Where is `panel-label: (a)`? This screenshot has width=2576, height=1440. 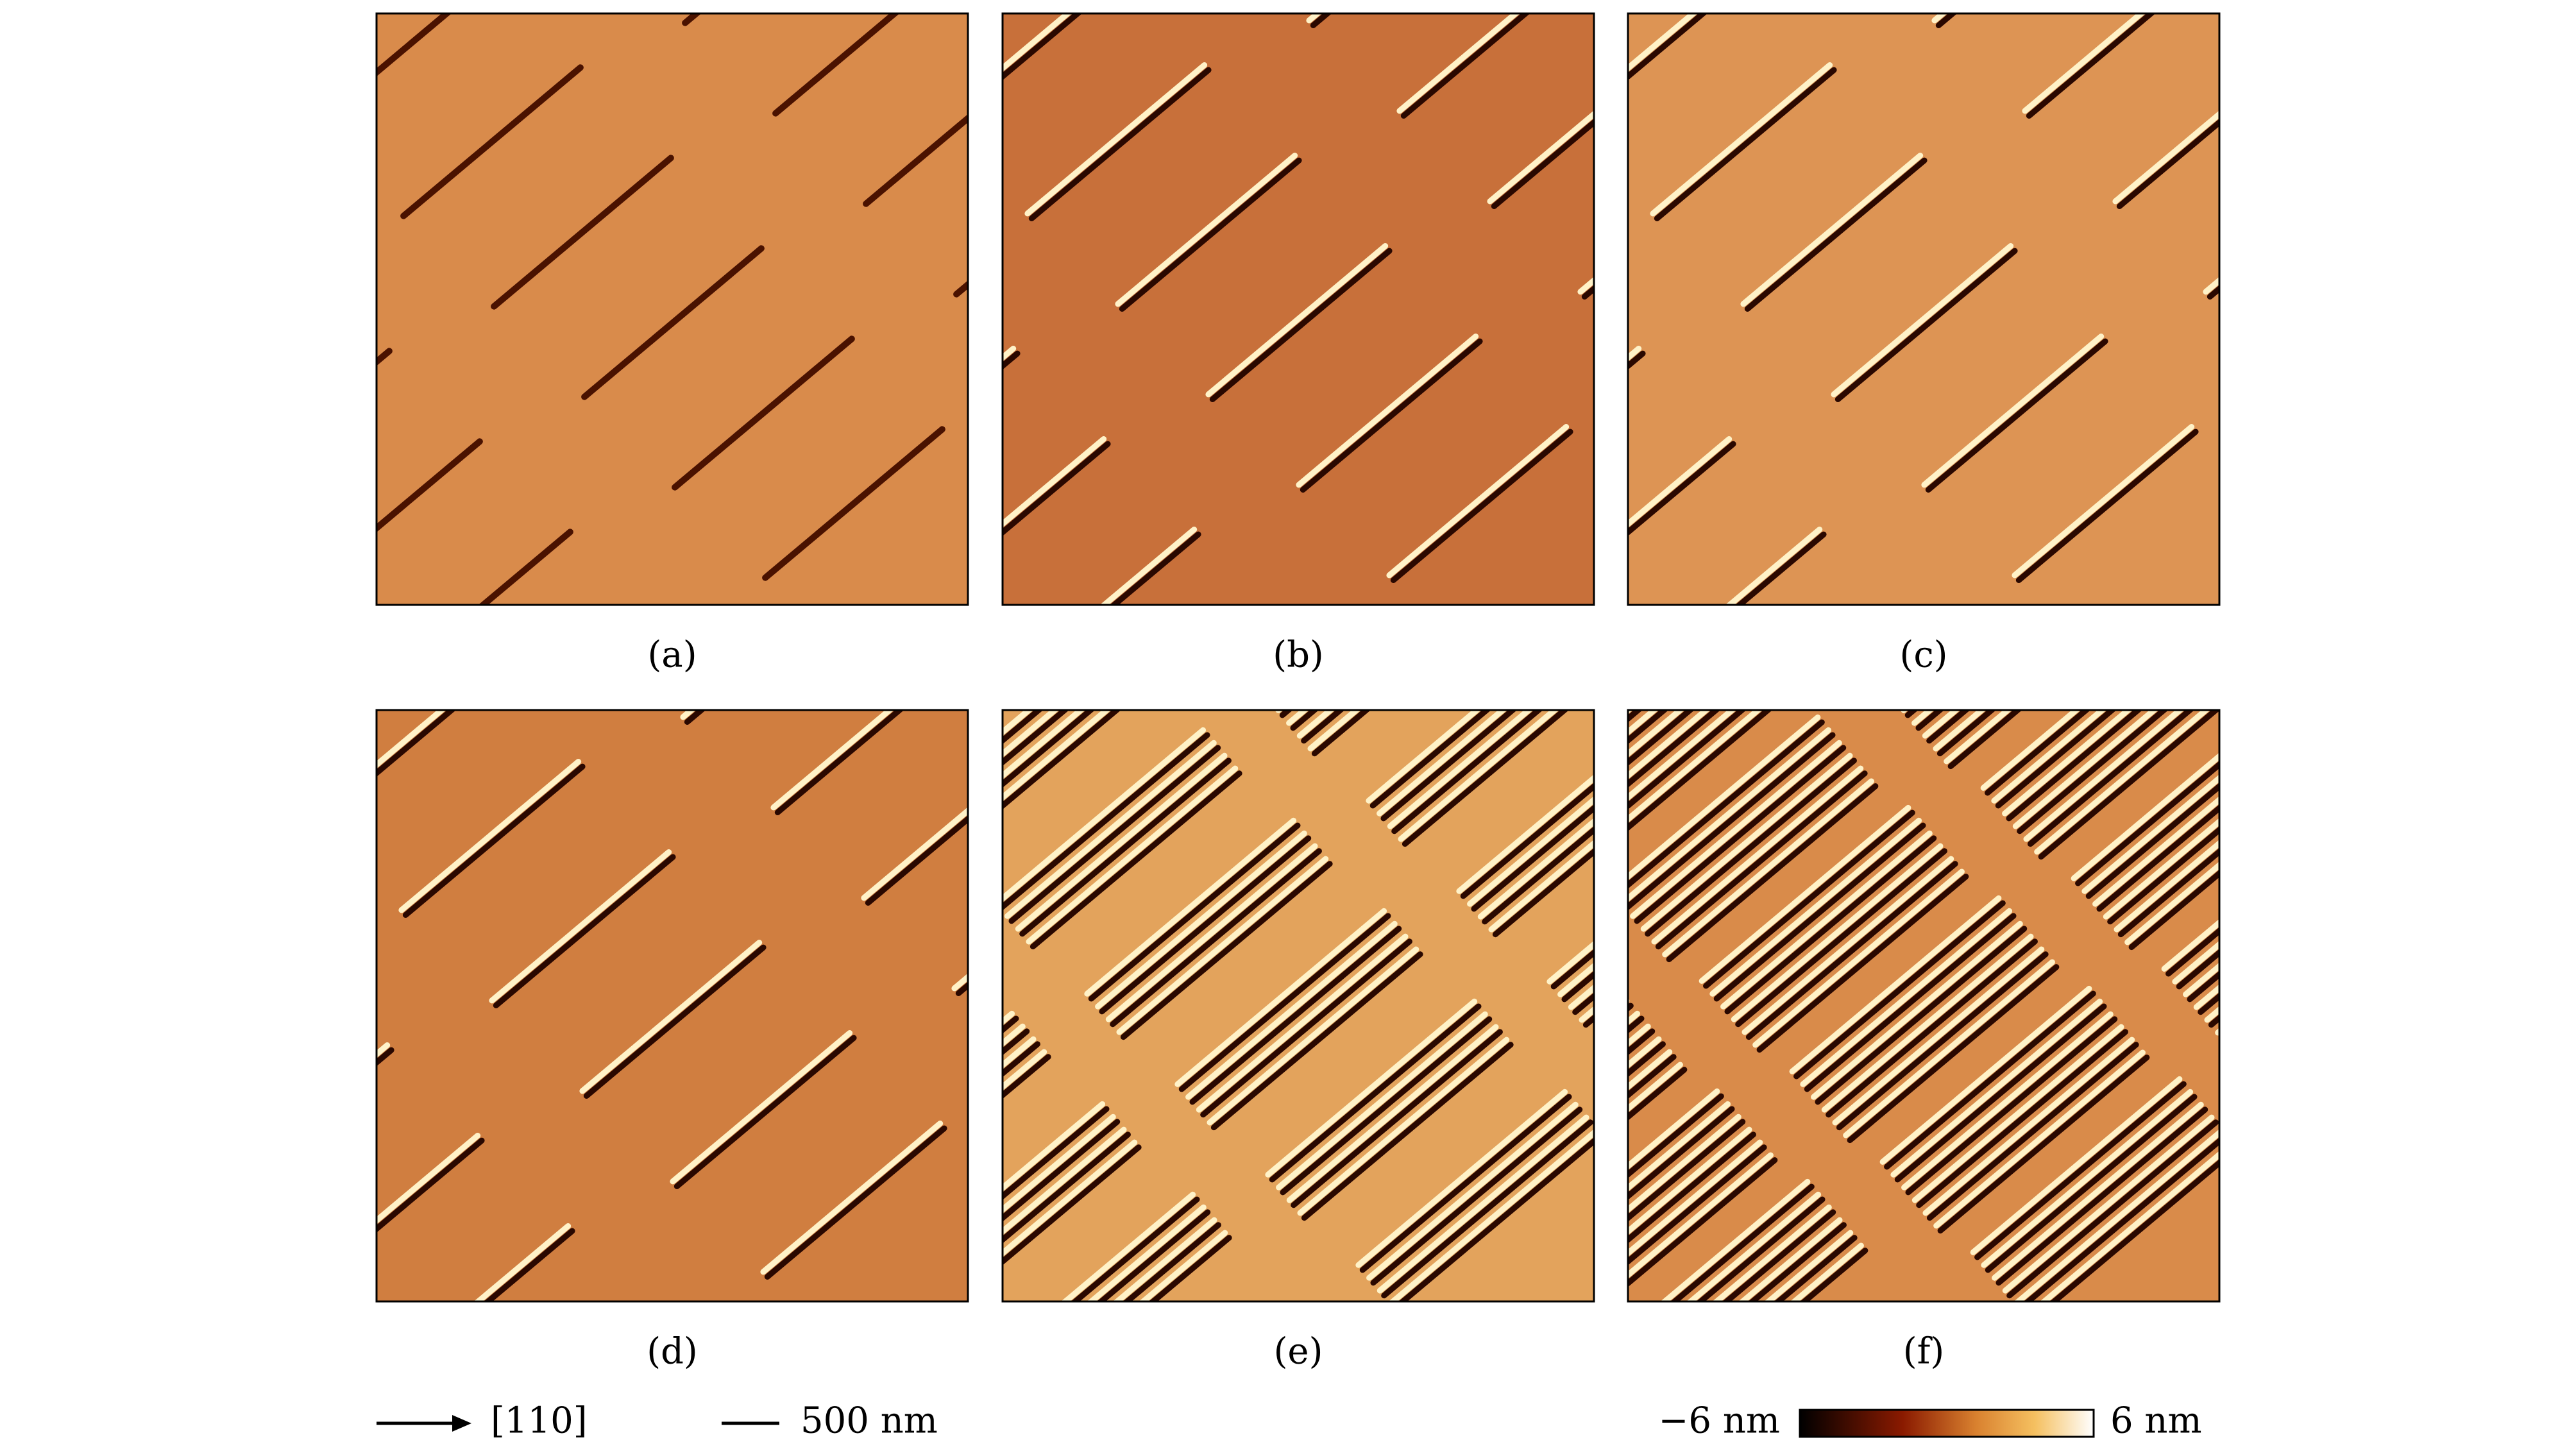 panel-label: (a) is located at coordinates (672, 655).